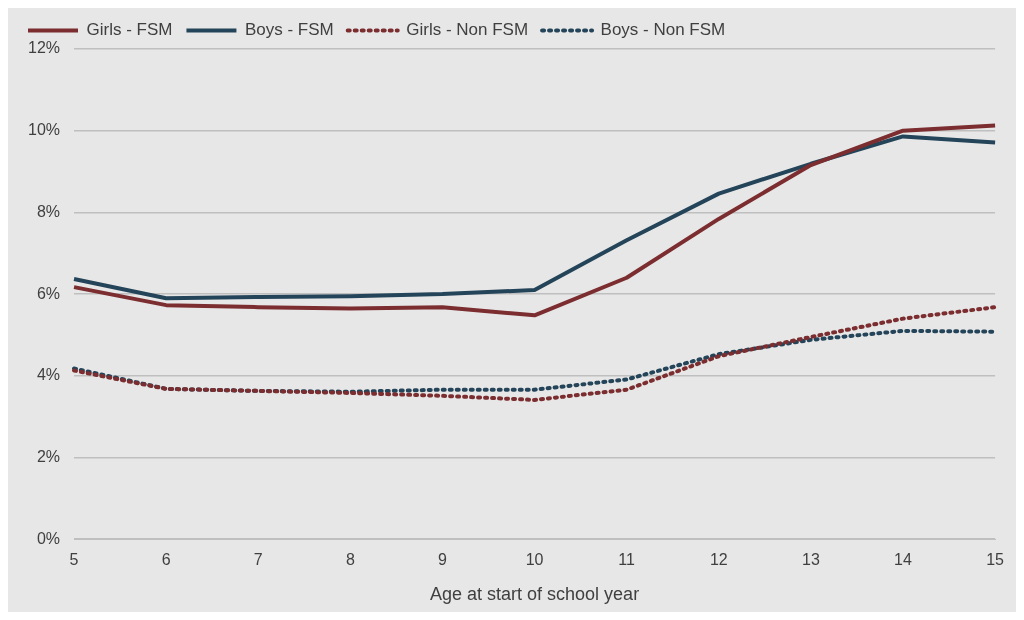 This screenshot has width=1024, height=620. What do you see at coordinates (903, 560) in the screenshot?
I see `x-tick-label: 14` at bounding box center [903, 560].